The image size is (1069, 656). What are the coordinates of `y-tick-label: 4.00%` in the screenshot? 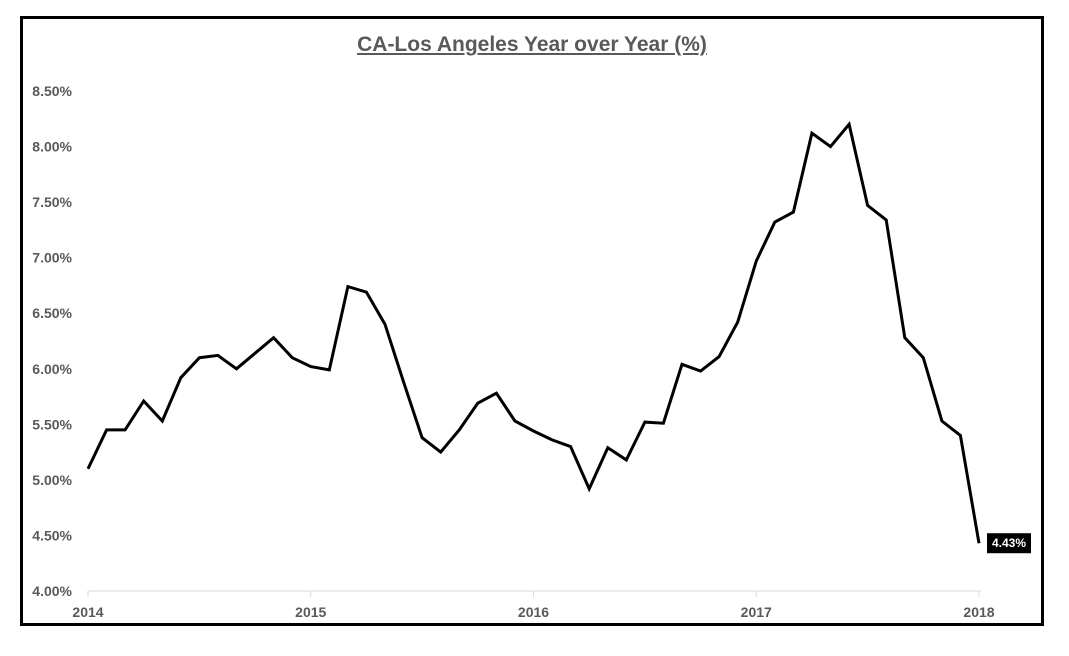 It's located at (52, 591).